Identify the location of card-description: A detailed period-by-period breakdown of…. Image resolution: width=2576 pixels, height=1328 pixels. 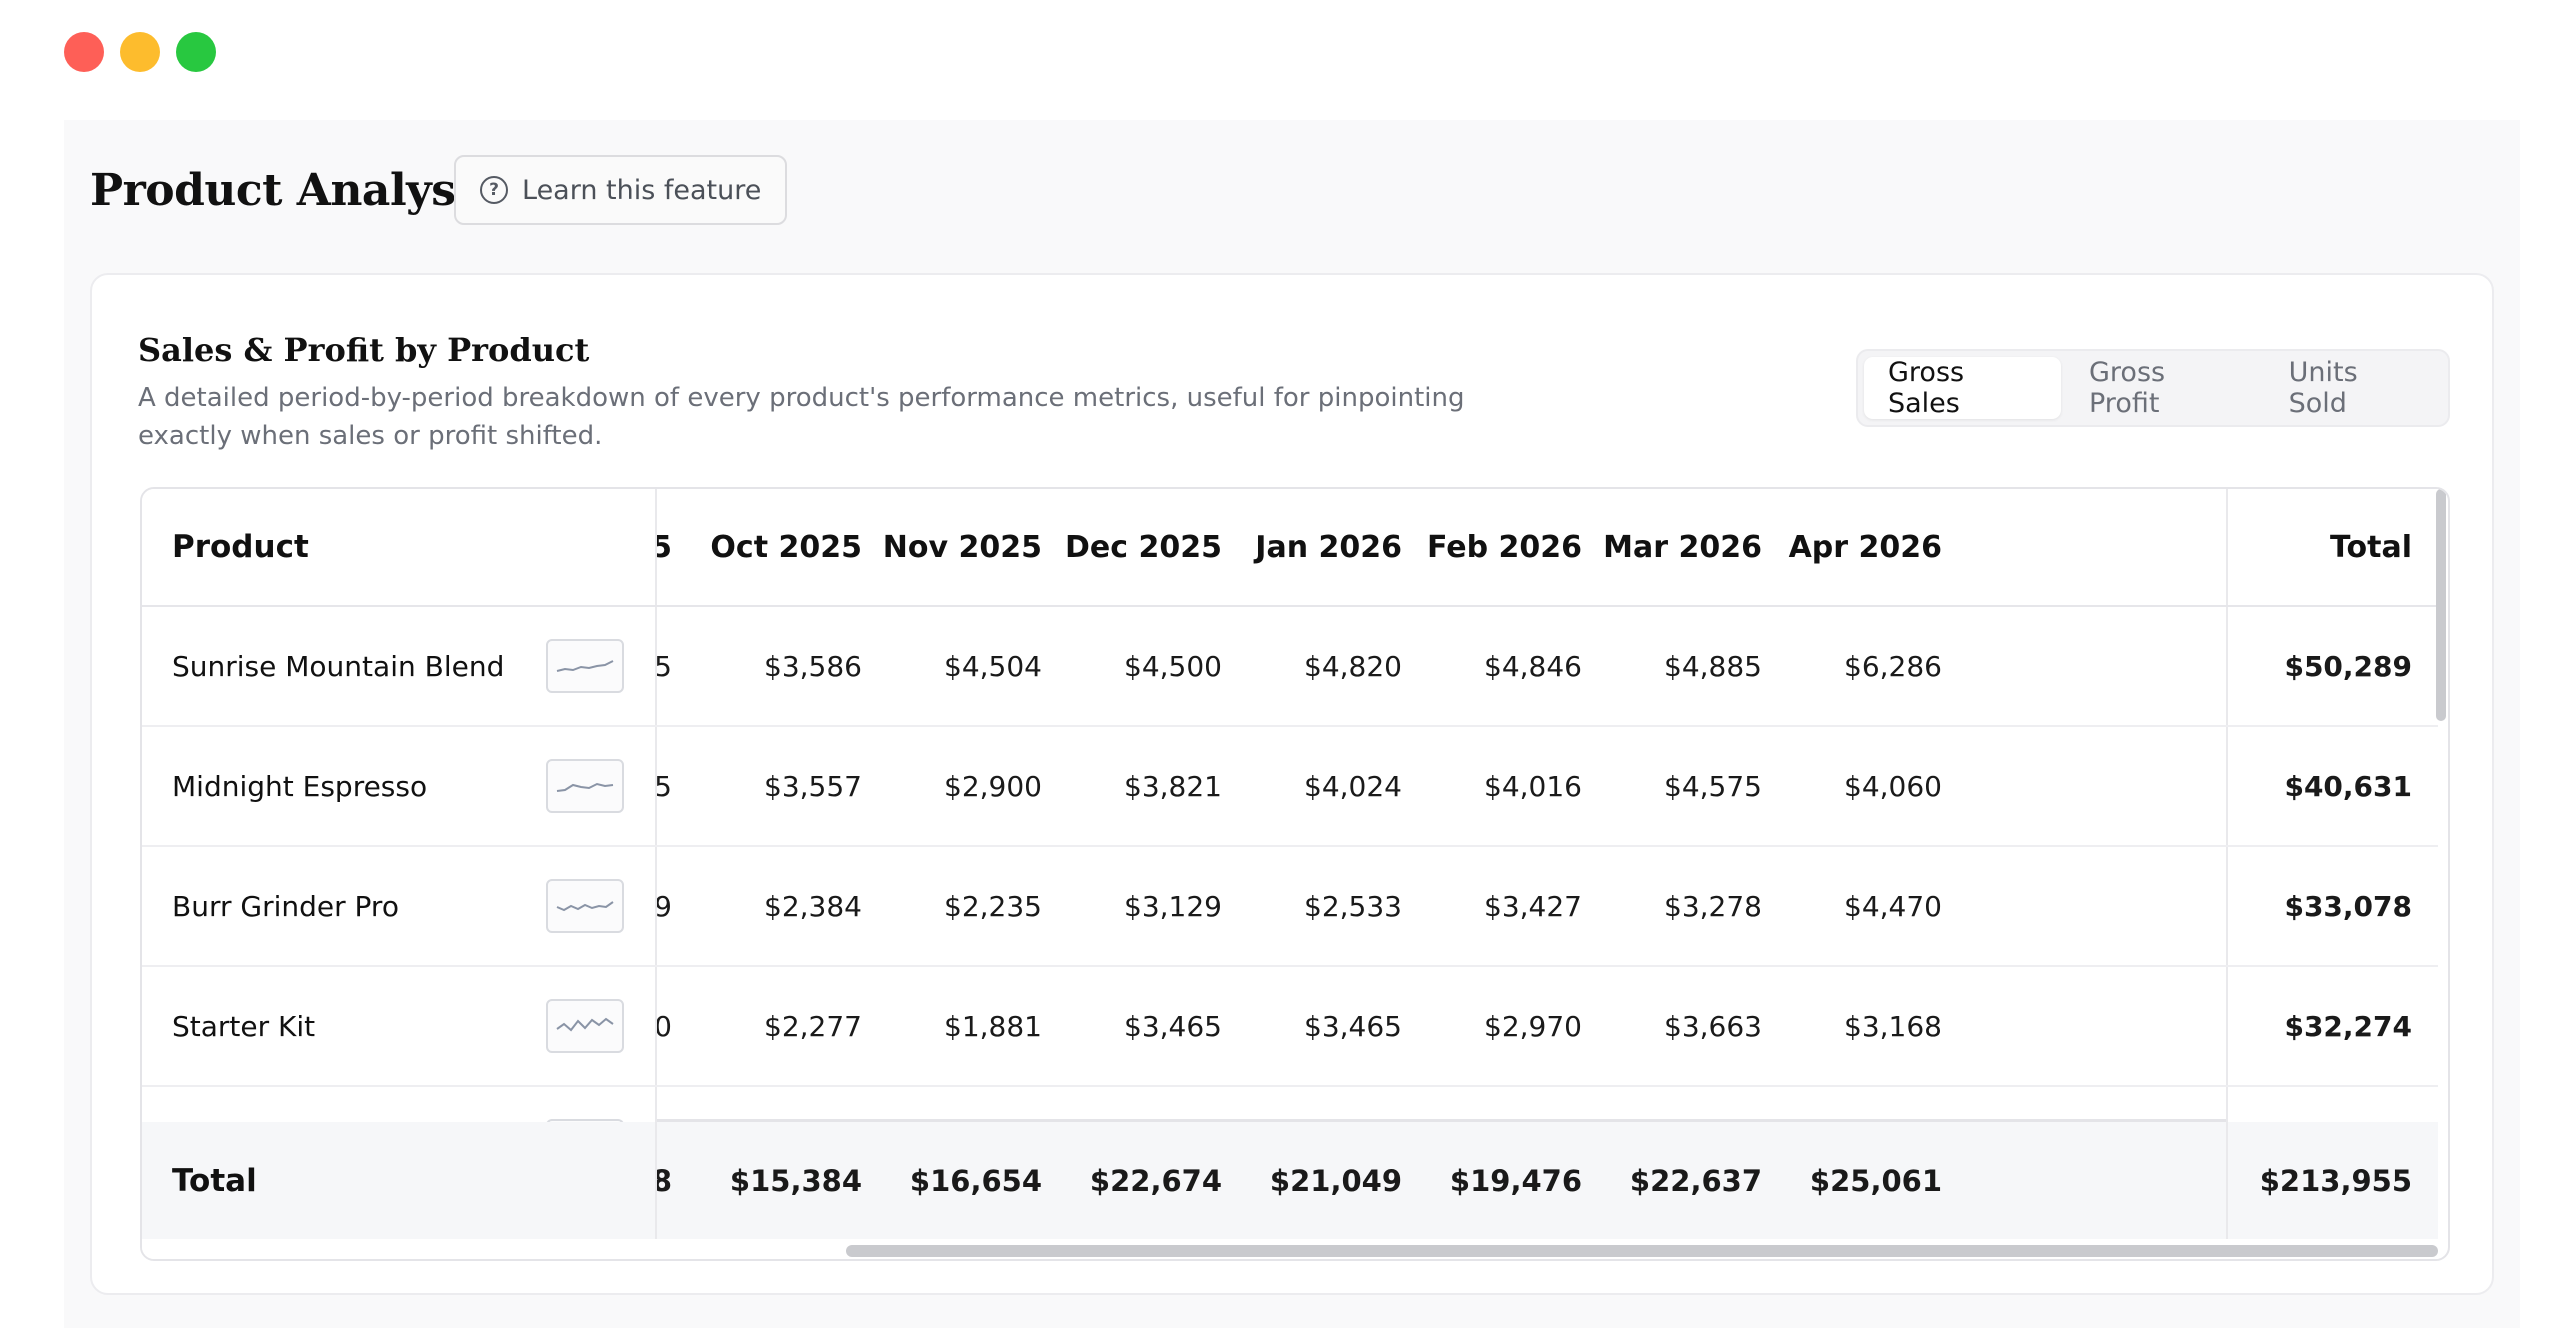
(801, 417).